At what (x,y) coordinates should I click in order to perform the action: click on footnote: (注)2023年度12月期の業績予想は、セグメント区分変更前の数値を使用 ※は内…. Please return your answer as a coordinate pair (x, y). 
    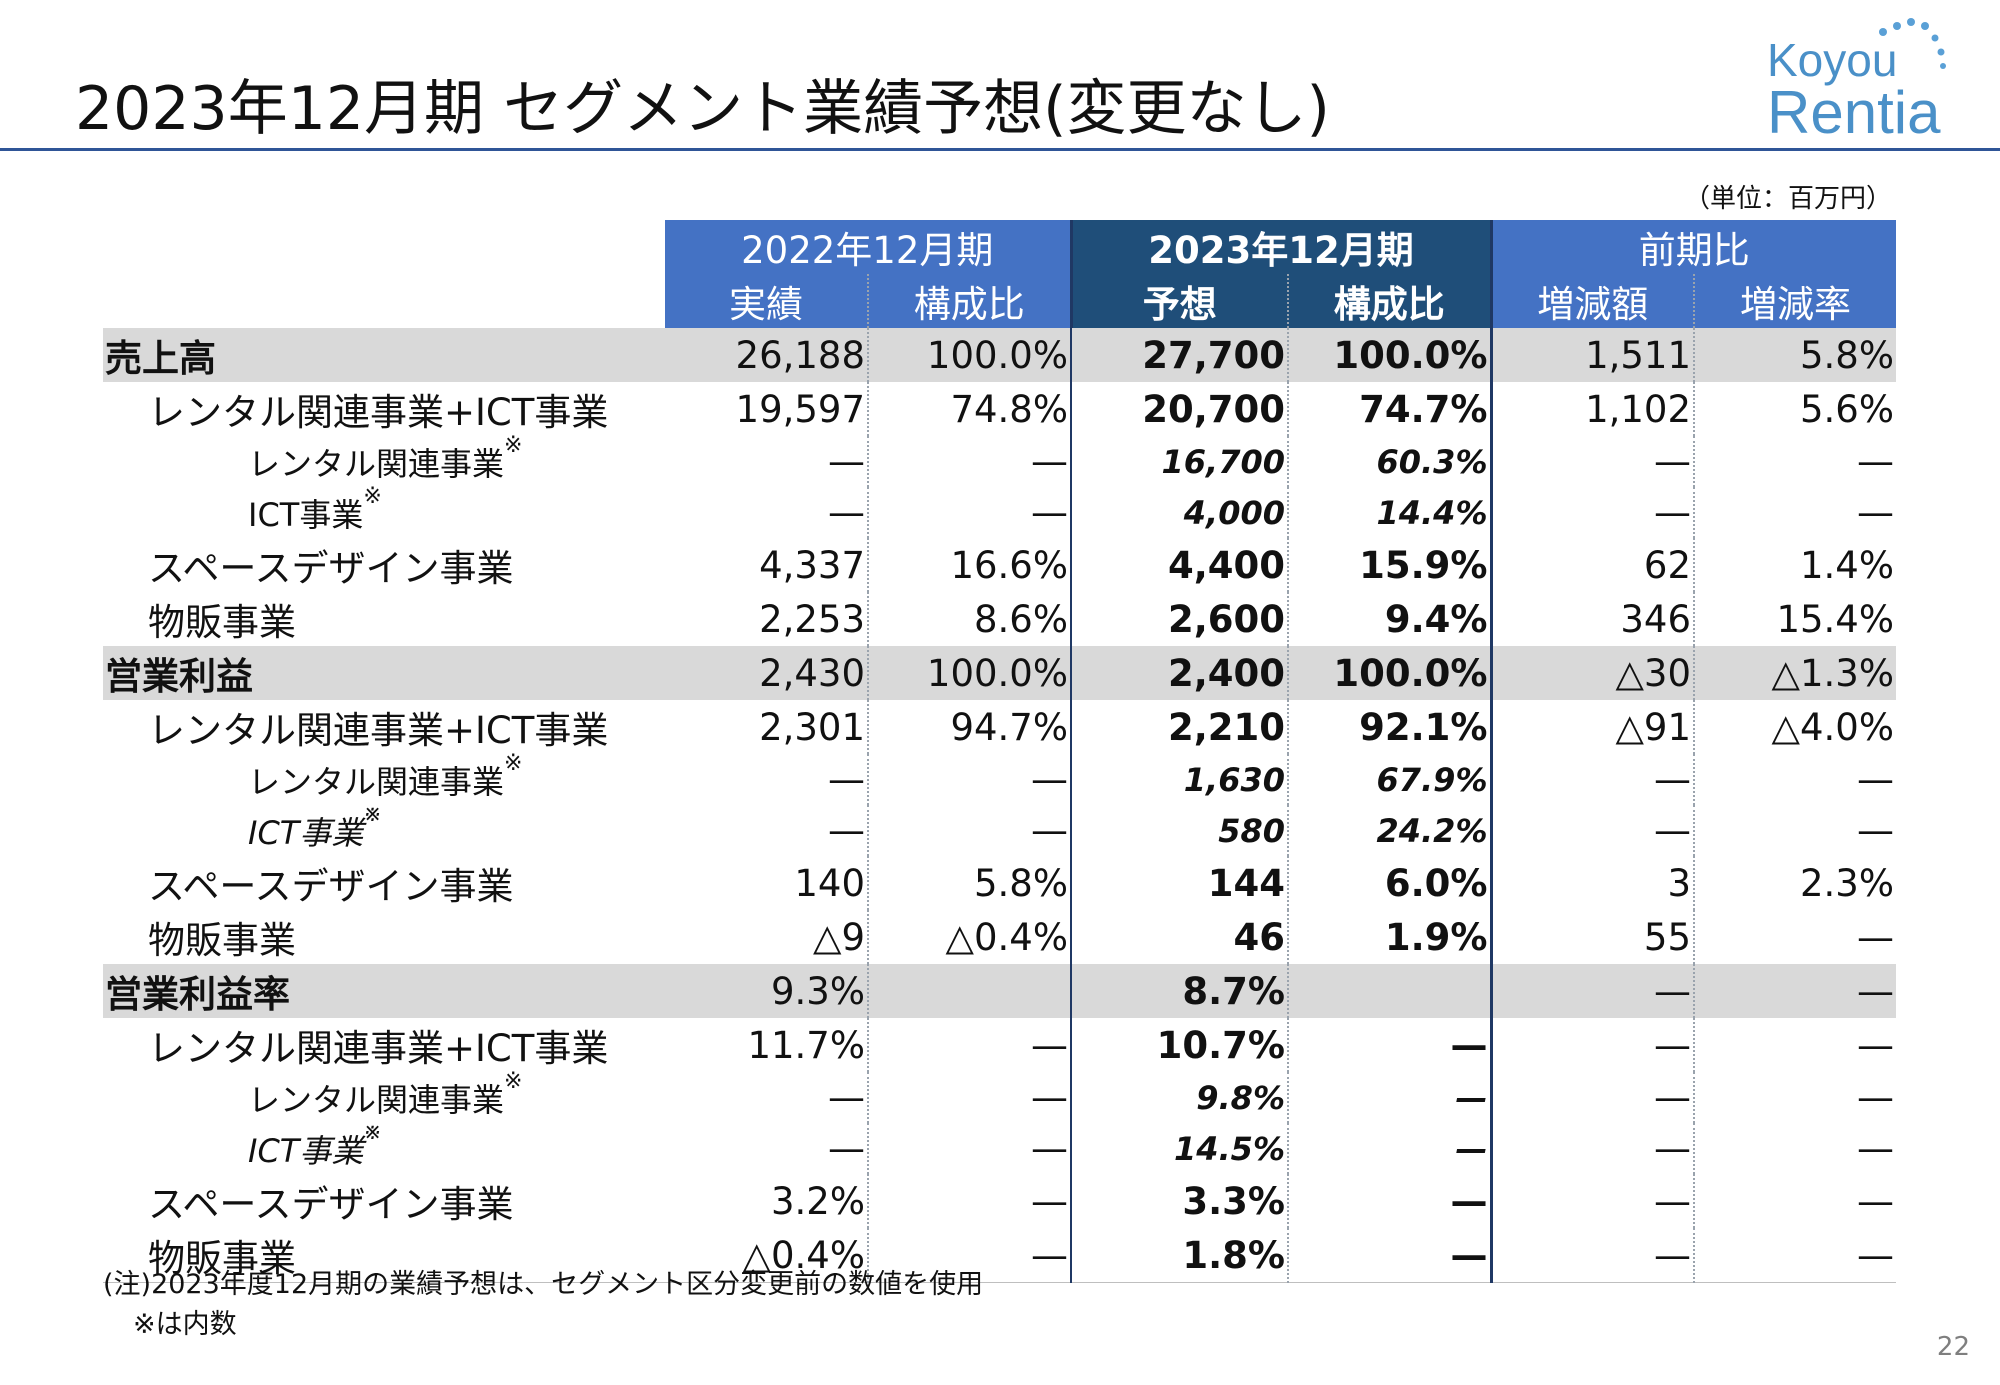
    Looking at the image, I should click on (543, 1305).